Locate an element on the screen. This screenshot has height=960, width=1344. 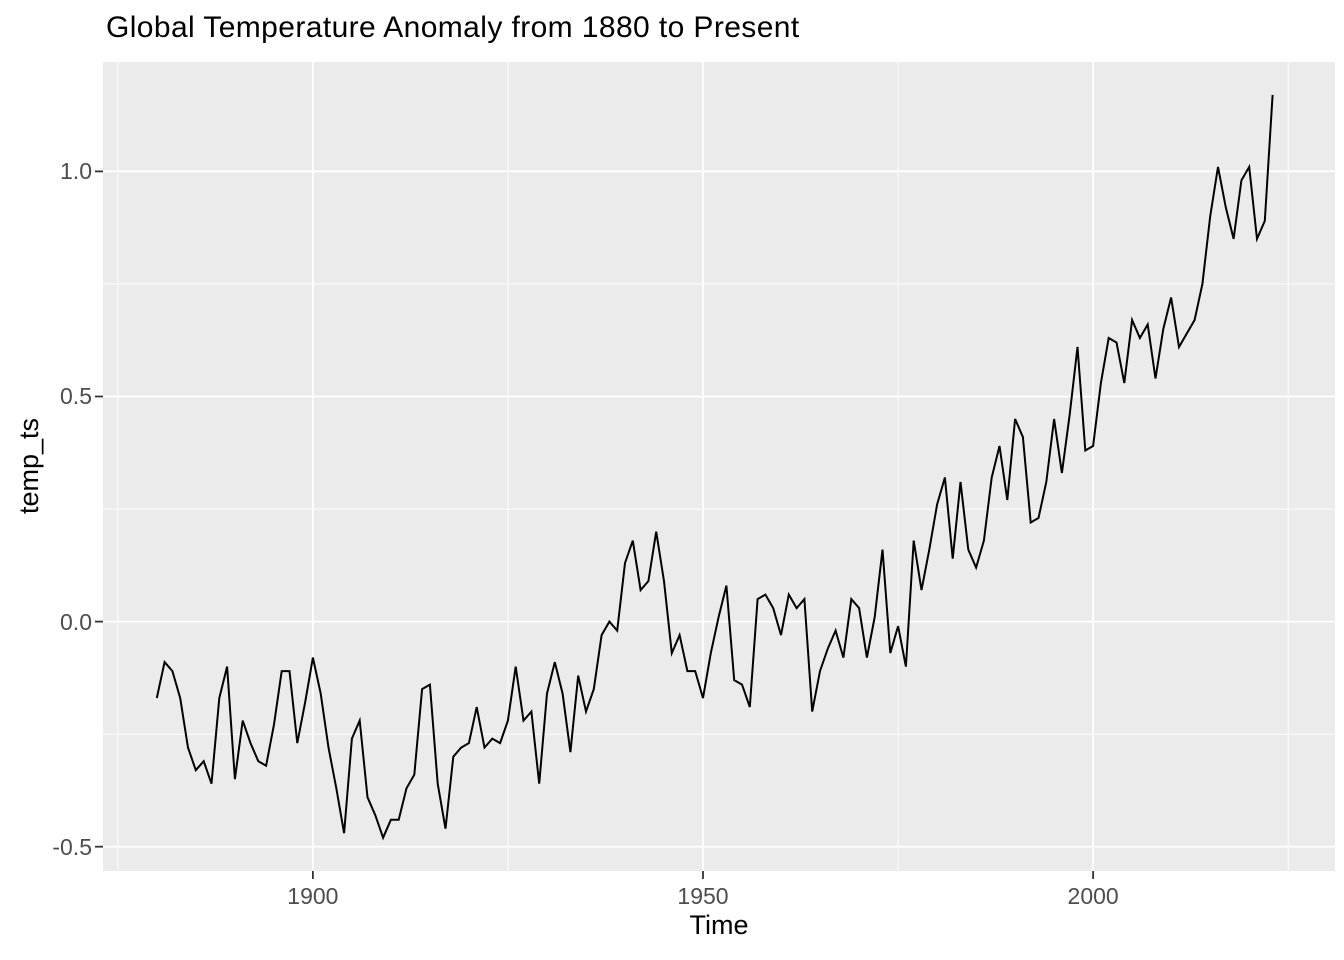
y-tick-label: -0.5 is located at coordinates (72, 846).